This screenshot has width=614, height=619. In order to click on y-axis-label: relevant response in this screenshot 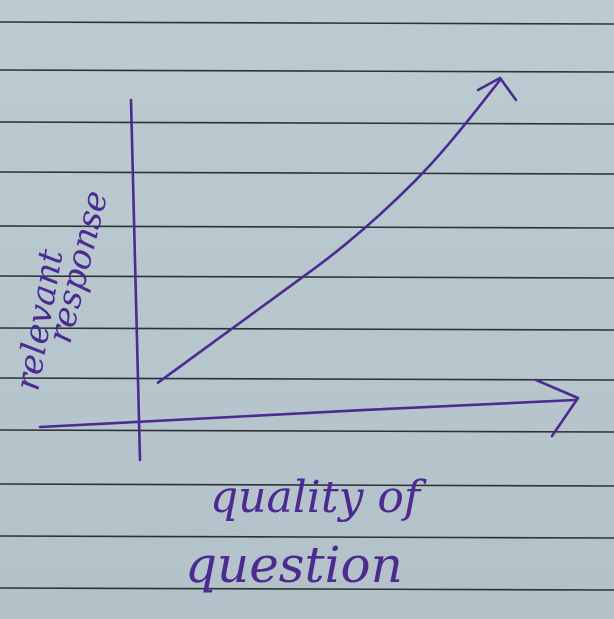, I will do `click(61, 290)`.